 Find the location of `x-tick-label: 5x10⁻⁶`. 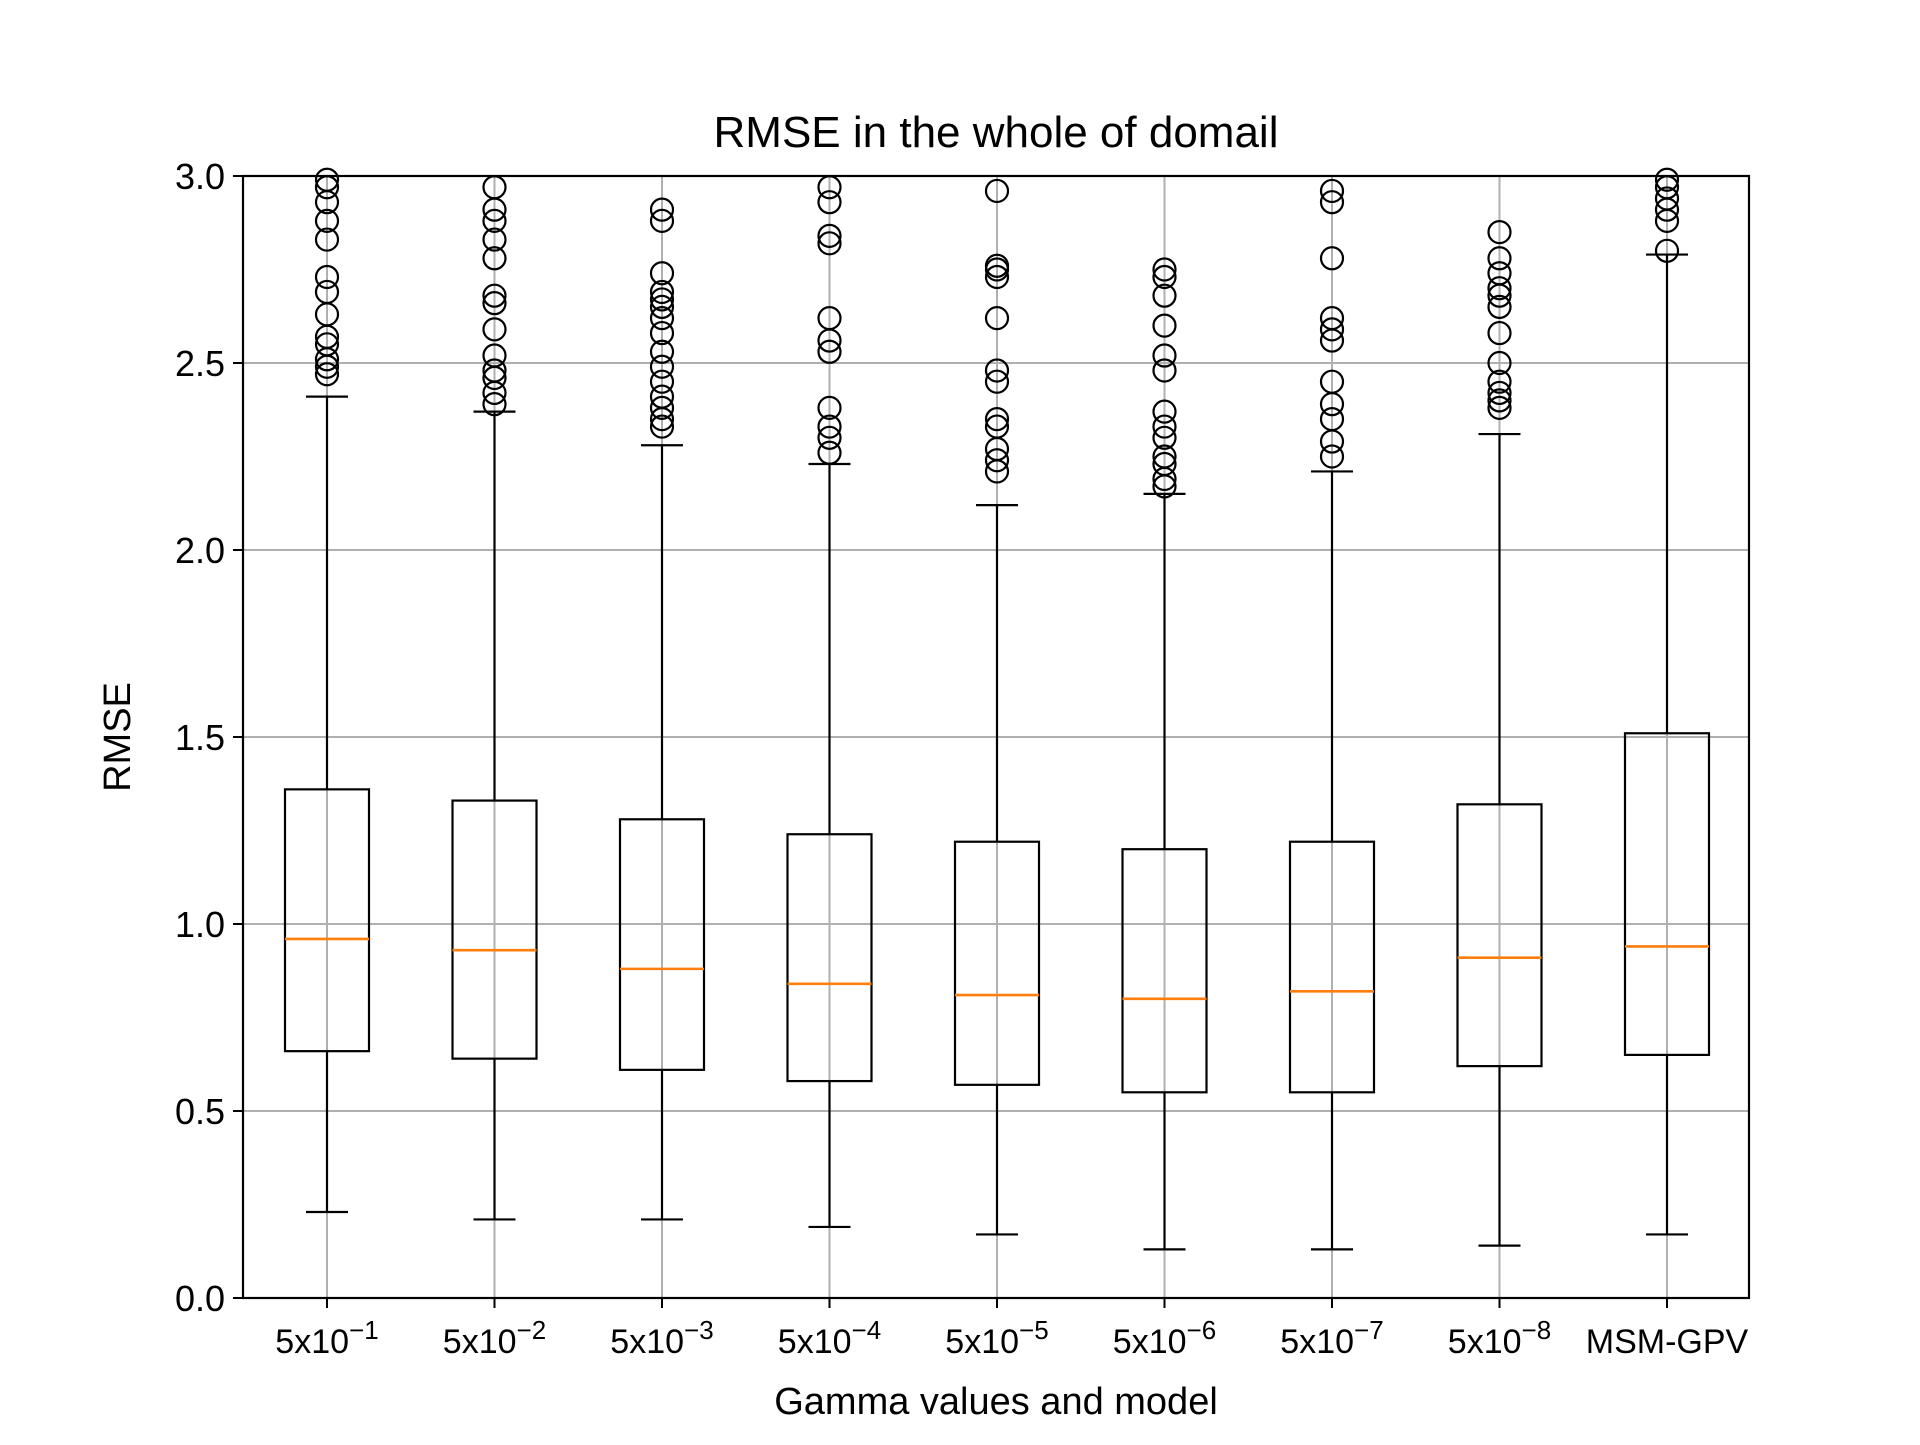

x-tick-label: 5x10⁻⁶ is located at coordinates (1164, 1338).